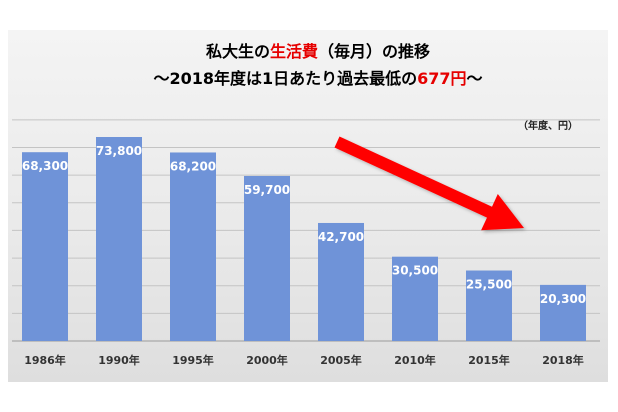  Describe the element at coordinates (238, 51) in the screenshot. I see `title-part-0: 私大生の` at that location.